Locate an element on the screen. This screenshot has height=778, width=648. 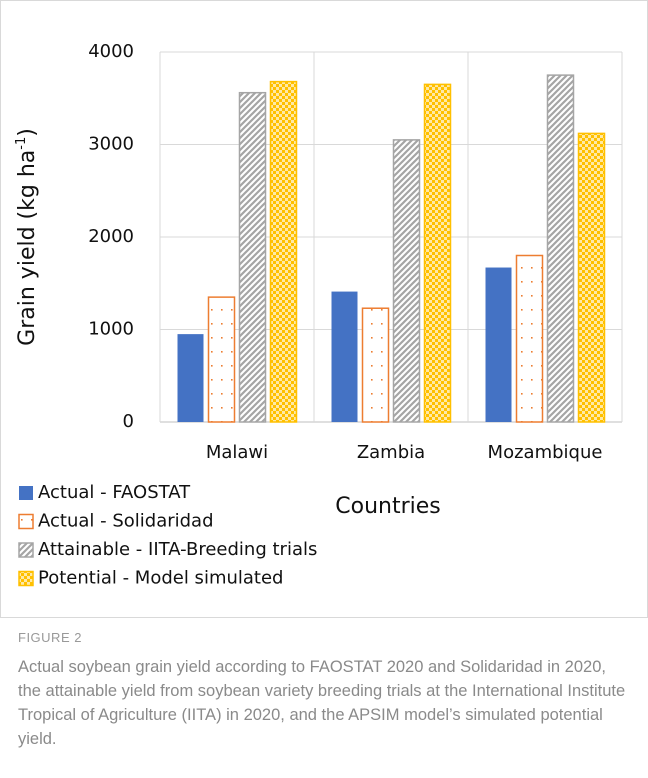
y-tick-label: 2000 is located at coordinates (111, 236).